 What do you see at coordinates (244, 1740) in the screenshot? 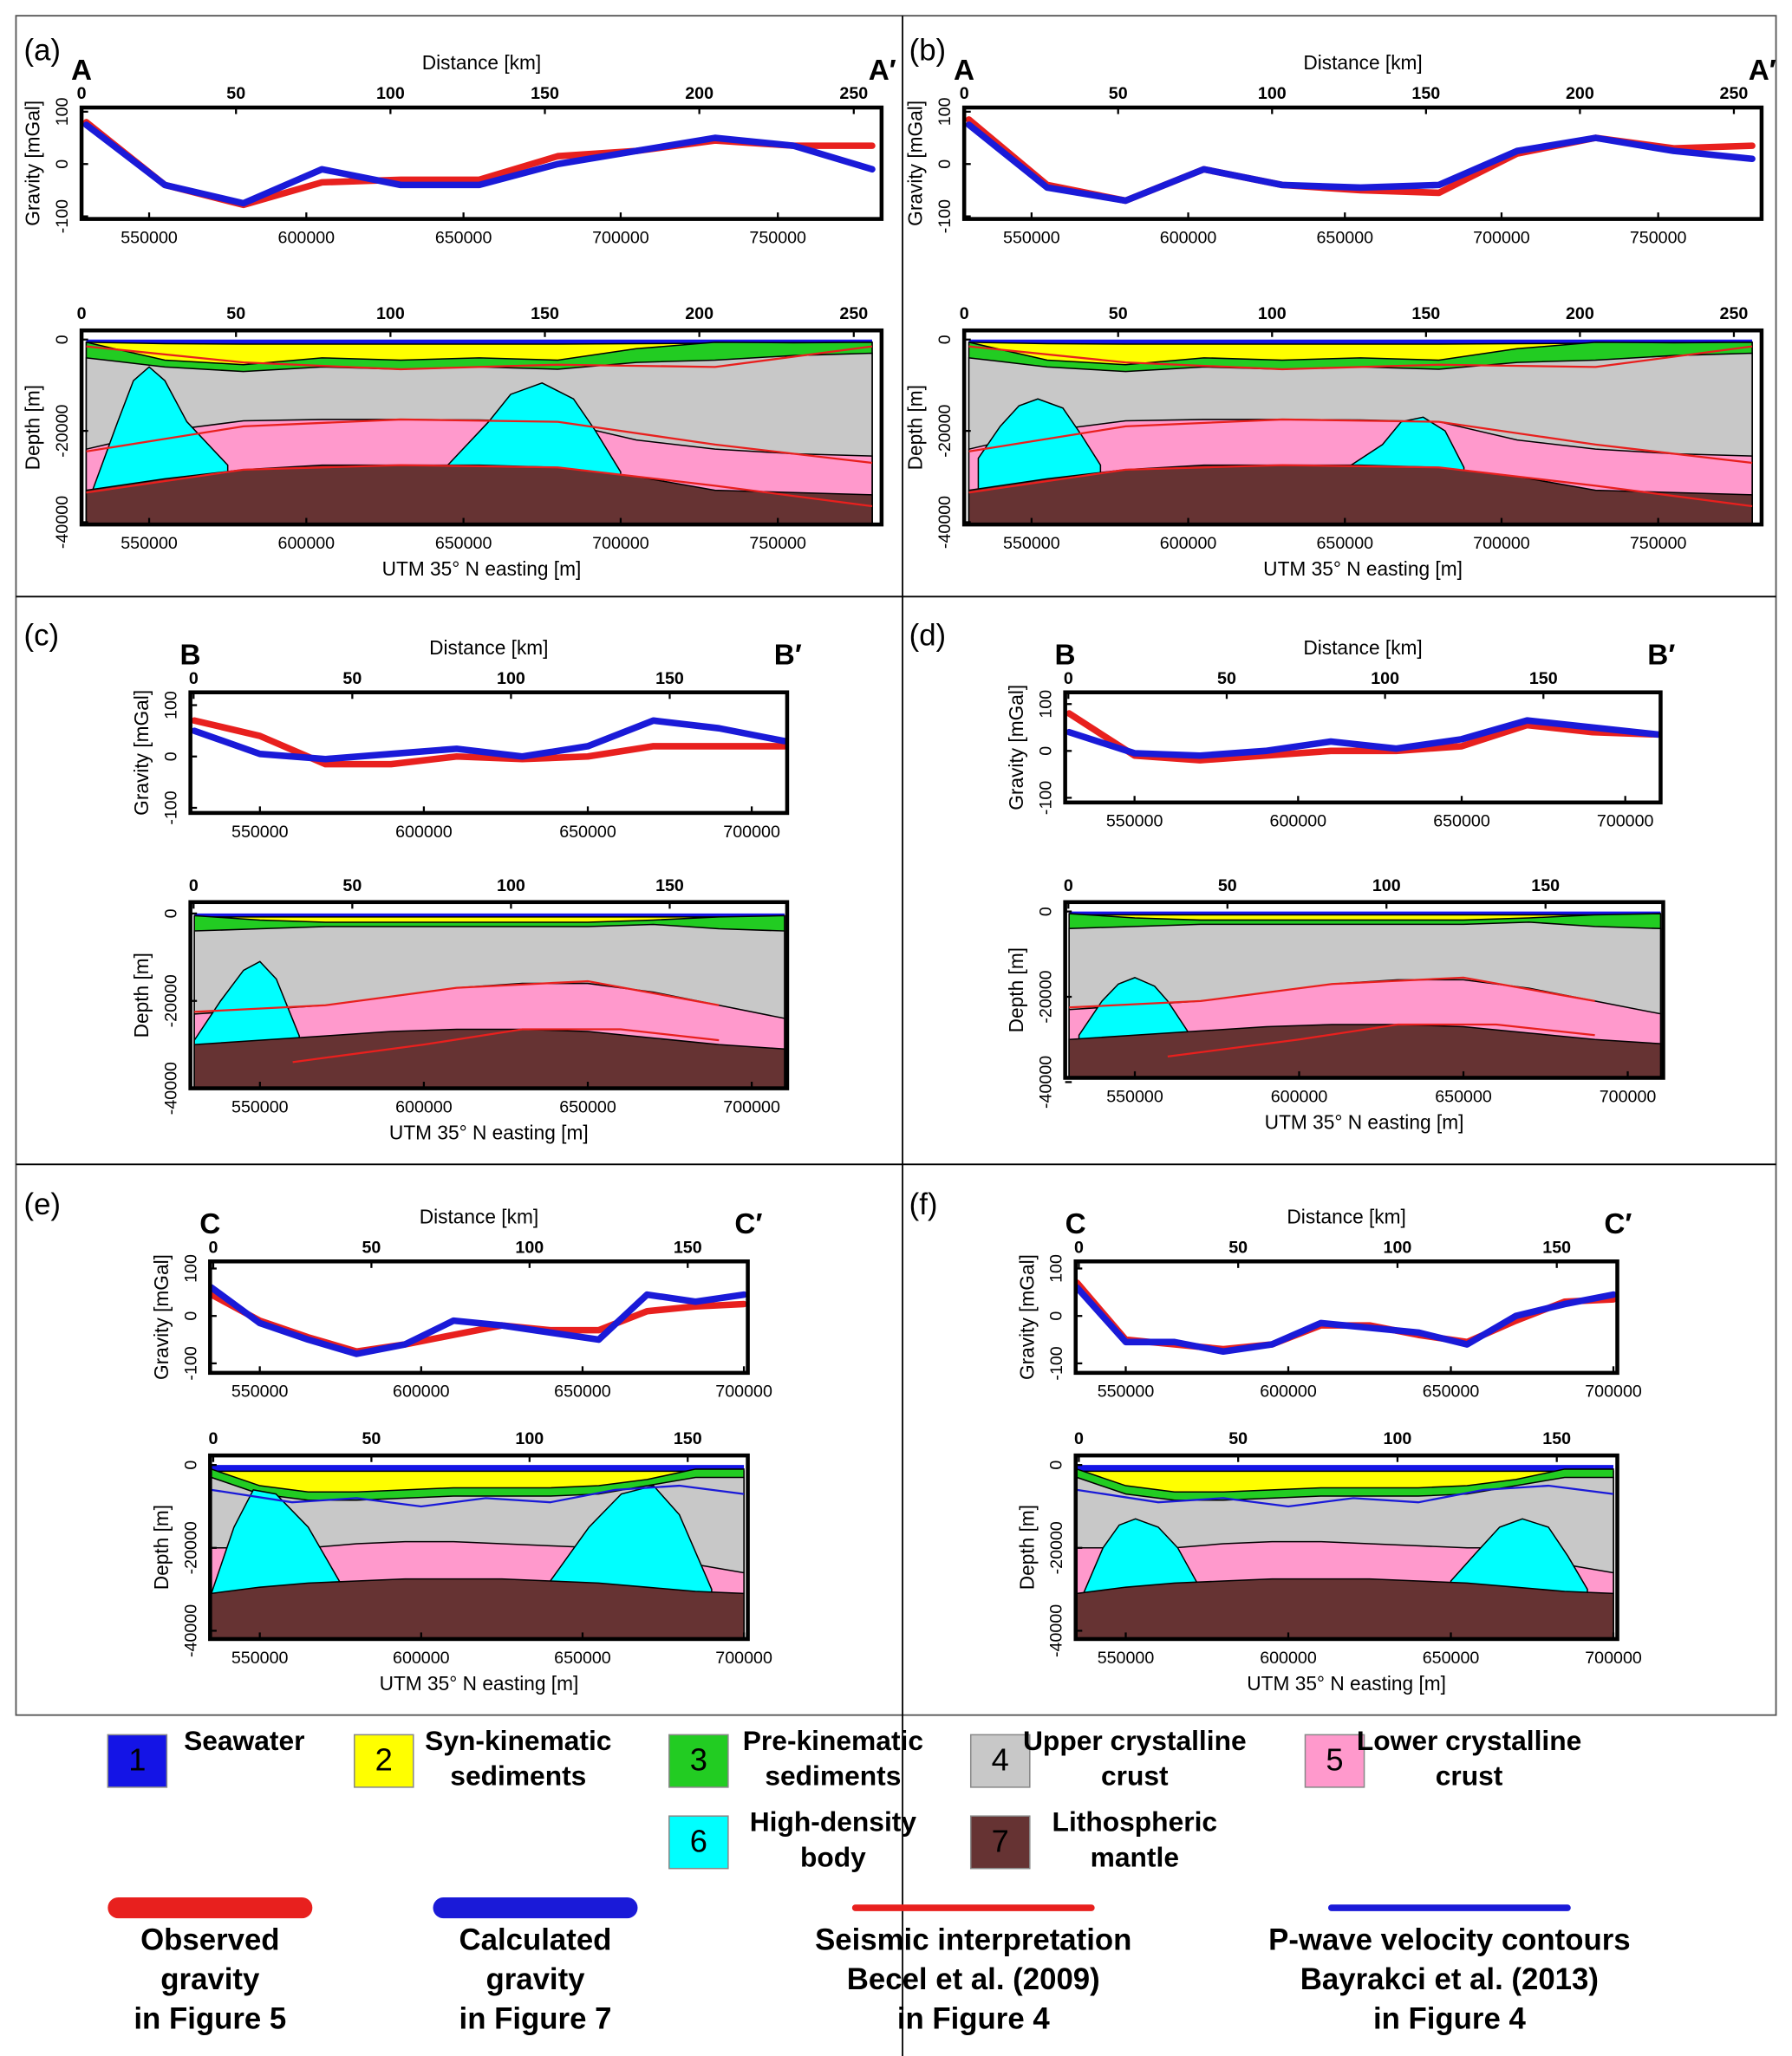
I see `legend-label: Seawater` at bounding box center [244, 1740].